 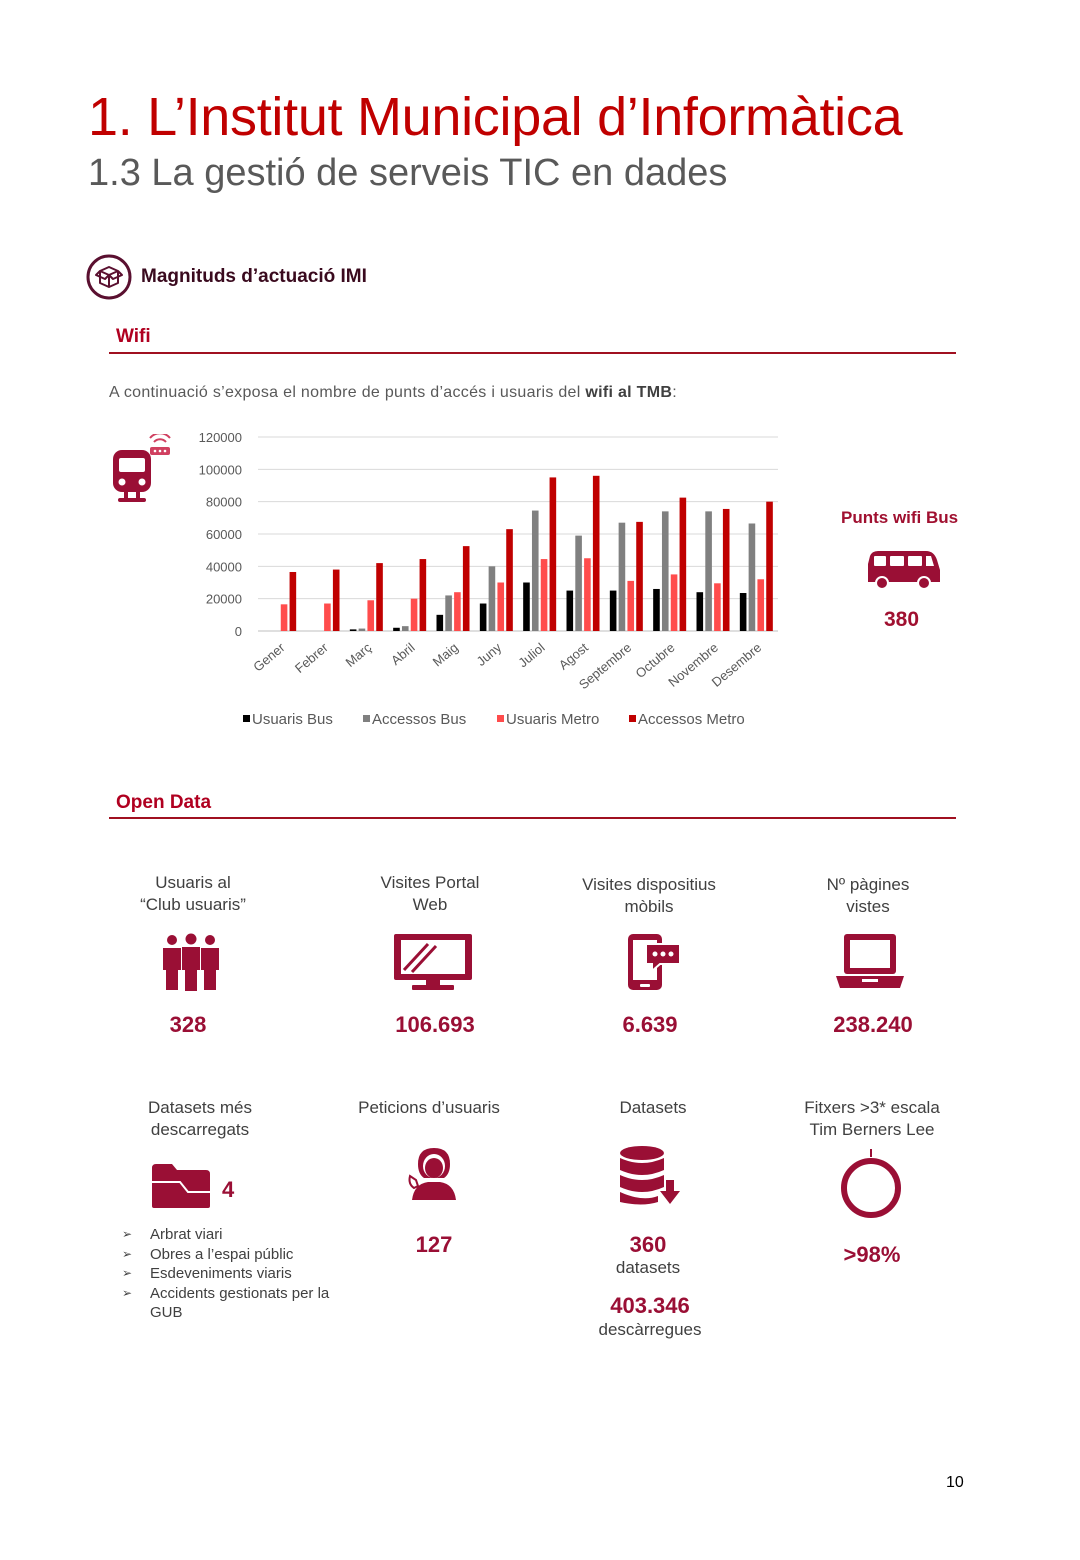 What do you see at coordinates (649, 895) in the screenshot?
I see `stat-label-mobile: Visites dispositius mòbils` at bounding box center [649, 895].